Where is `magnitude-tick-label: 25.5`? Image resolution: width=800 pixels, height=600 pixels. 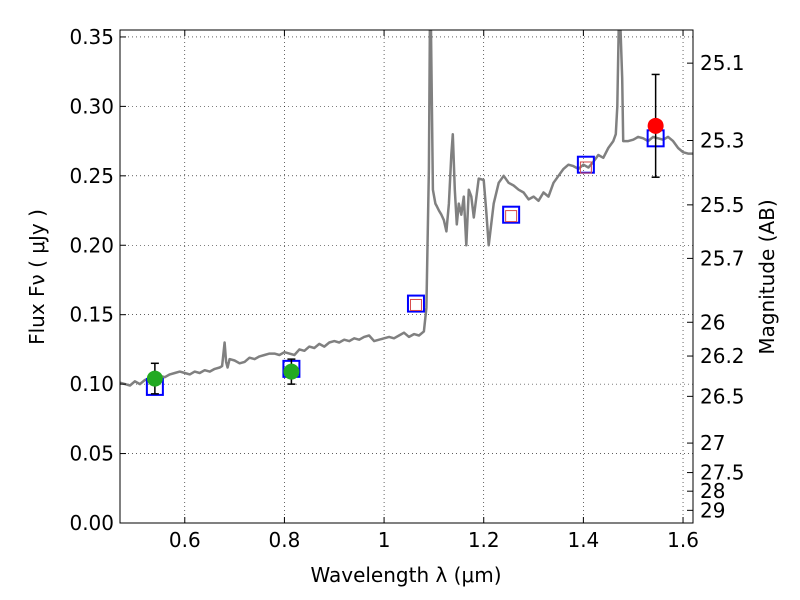
magnitude-tick-label: 25.5 is located at coordinates (722, 205).